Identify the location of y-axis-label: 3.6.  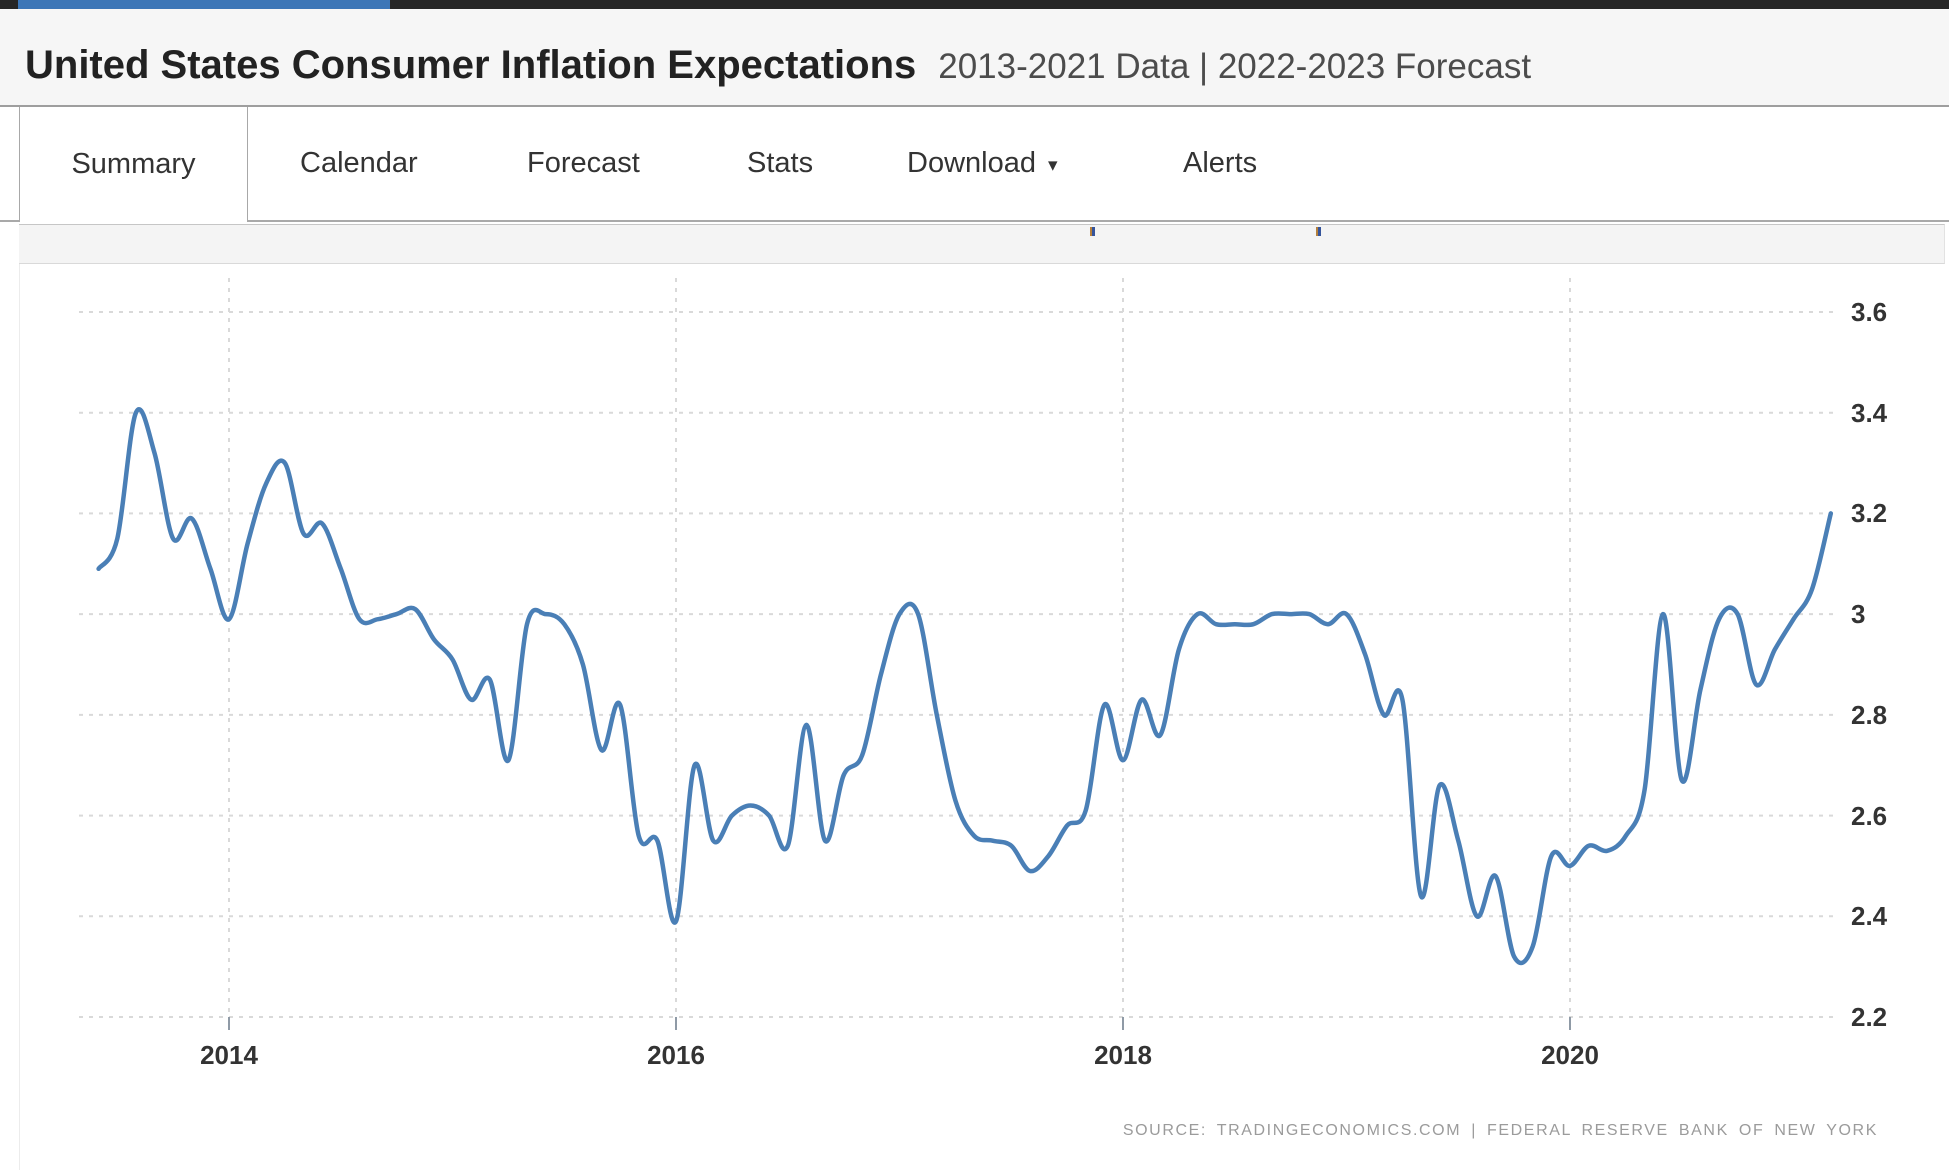
(1869, 312).